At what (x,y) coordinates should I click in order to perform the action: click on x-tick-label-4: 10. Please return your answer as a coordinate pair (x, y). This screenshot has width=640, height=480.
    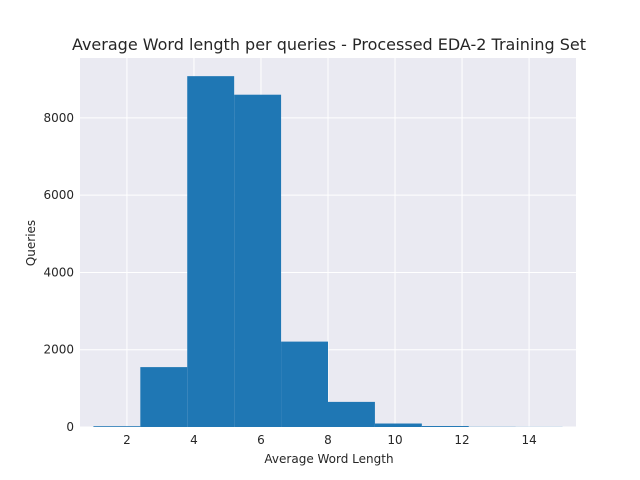
    Looking at the image, I should click on (394, 440).